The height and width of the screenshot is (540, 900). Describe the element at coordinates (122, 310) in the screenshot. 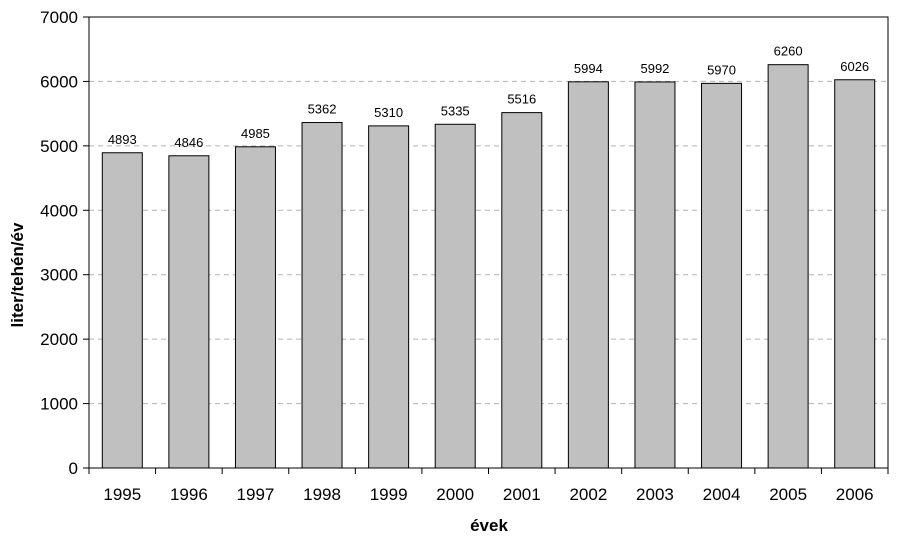

I see `bar-1995` at that location.